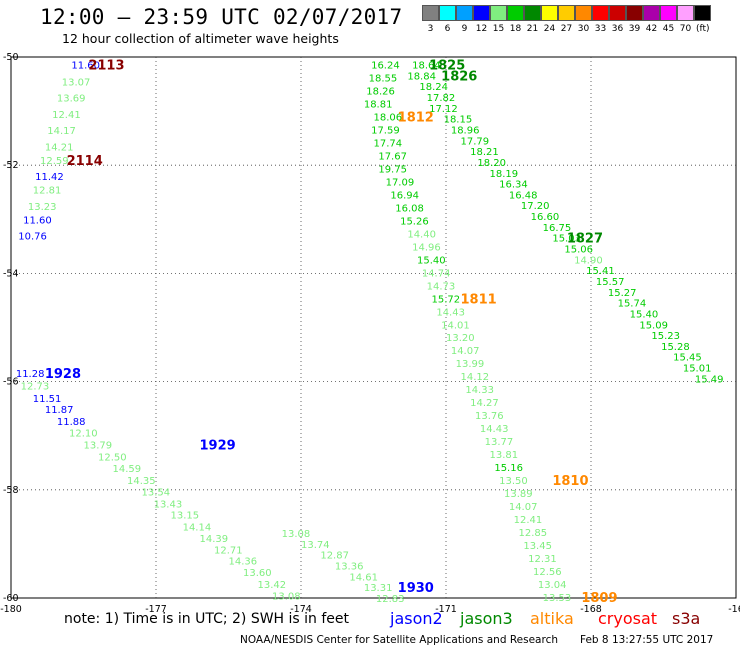 The width and height of the screenshot is (740, 650). Describe the element at coordinates (214, 539) in the screenshot. I see `wave-height-value: 14.39` at that location.